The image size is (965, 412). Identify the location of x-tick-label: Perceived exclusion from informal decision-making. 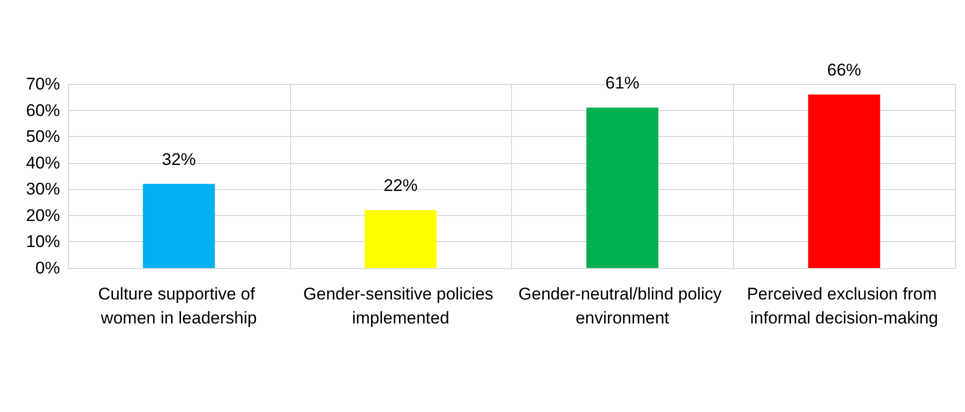
(844, 306).